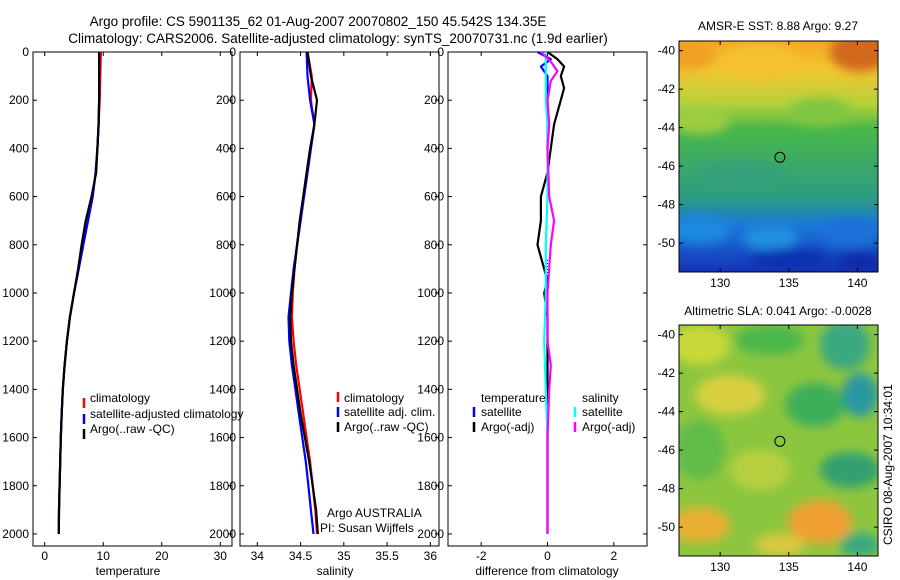  I want to click on sst-map-frame, so click(778, 156).